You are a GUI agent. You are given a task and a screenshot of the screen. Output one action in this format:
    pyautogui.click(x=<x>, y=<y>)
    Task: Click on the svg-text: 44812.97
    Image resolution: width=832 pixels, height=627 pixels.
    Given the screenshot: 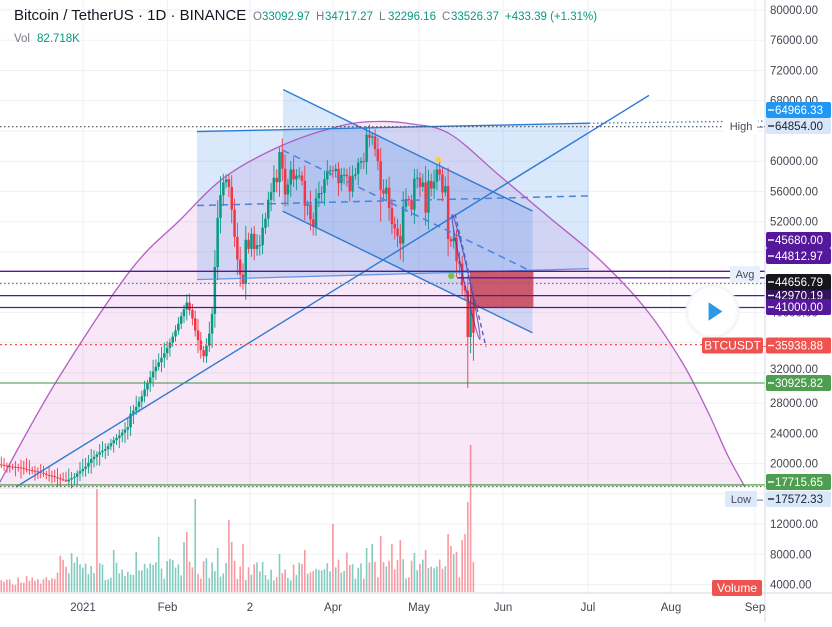 What is the action you would take?
    pyautogui.click(x=799, y=257)
    